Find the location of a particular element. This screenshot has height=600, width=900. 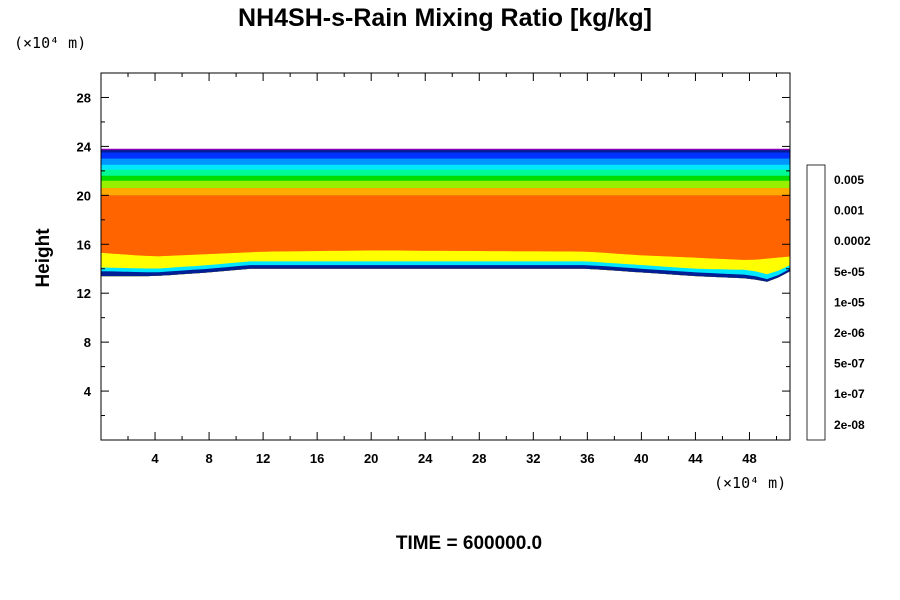

x-tick-label: 16 is located at coordinates (317, 458).